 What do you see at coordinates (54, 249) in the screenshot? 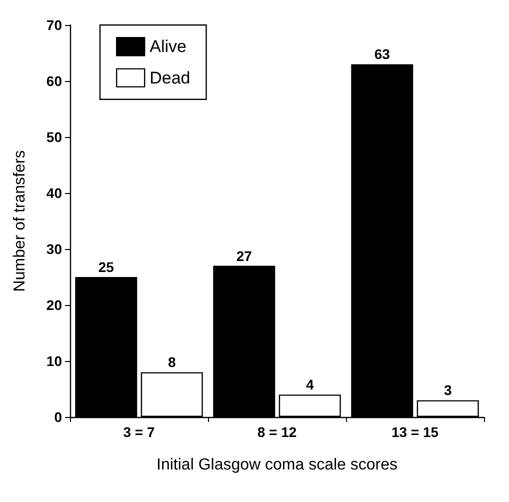
I see `y-tick-label: 30` at bounding box center [54, 249].